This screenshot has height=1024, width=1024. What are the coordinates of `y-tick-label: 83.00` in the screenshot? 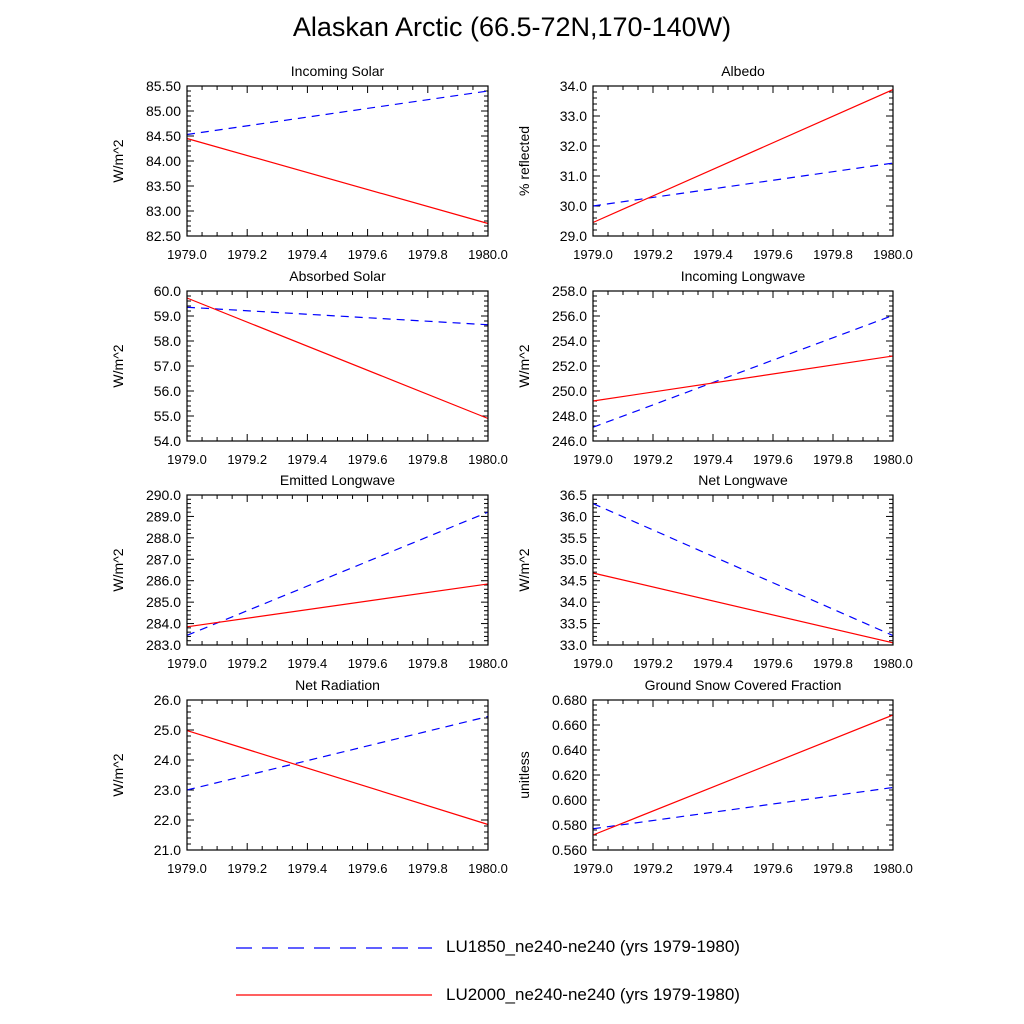 It's located at (163, 211).